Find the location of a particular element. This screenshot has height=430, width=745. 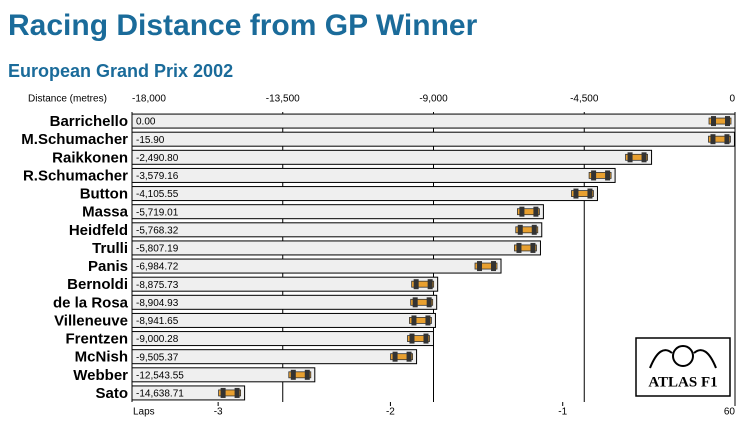

value-label: 0.00 is located at coordinates (146, 122).